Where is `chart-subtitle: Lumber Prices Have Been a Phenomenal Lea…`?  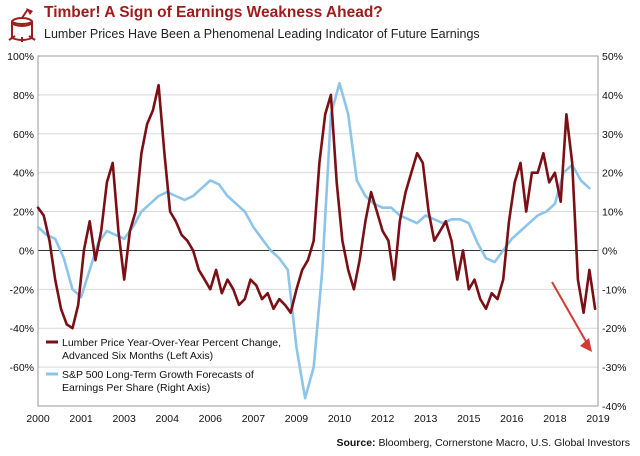
chart-subtitle: Lumber Prices Have Been a Phenomenal Lea… is located at coordinates (262, 34).